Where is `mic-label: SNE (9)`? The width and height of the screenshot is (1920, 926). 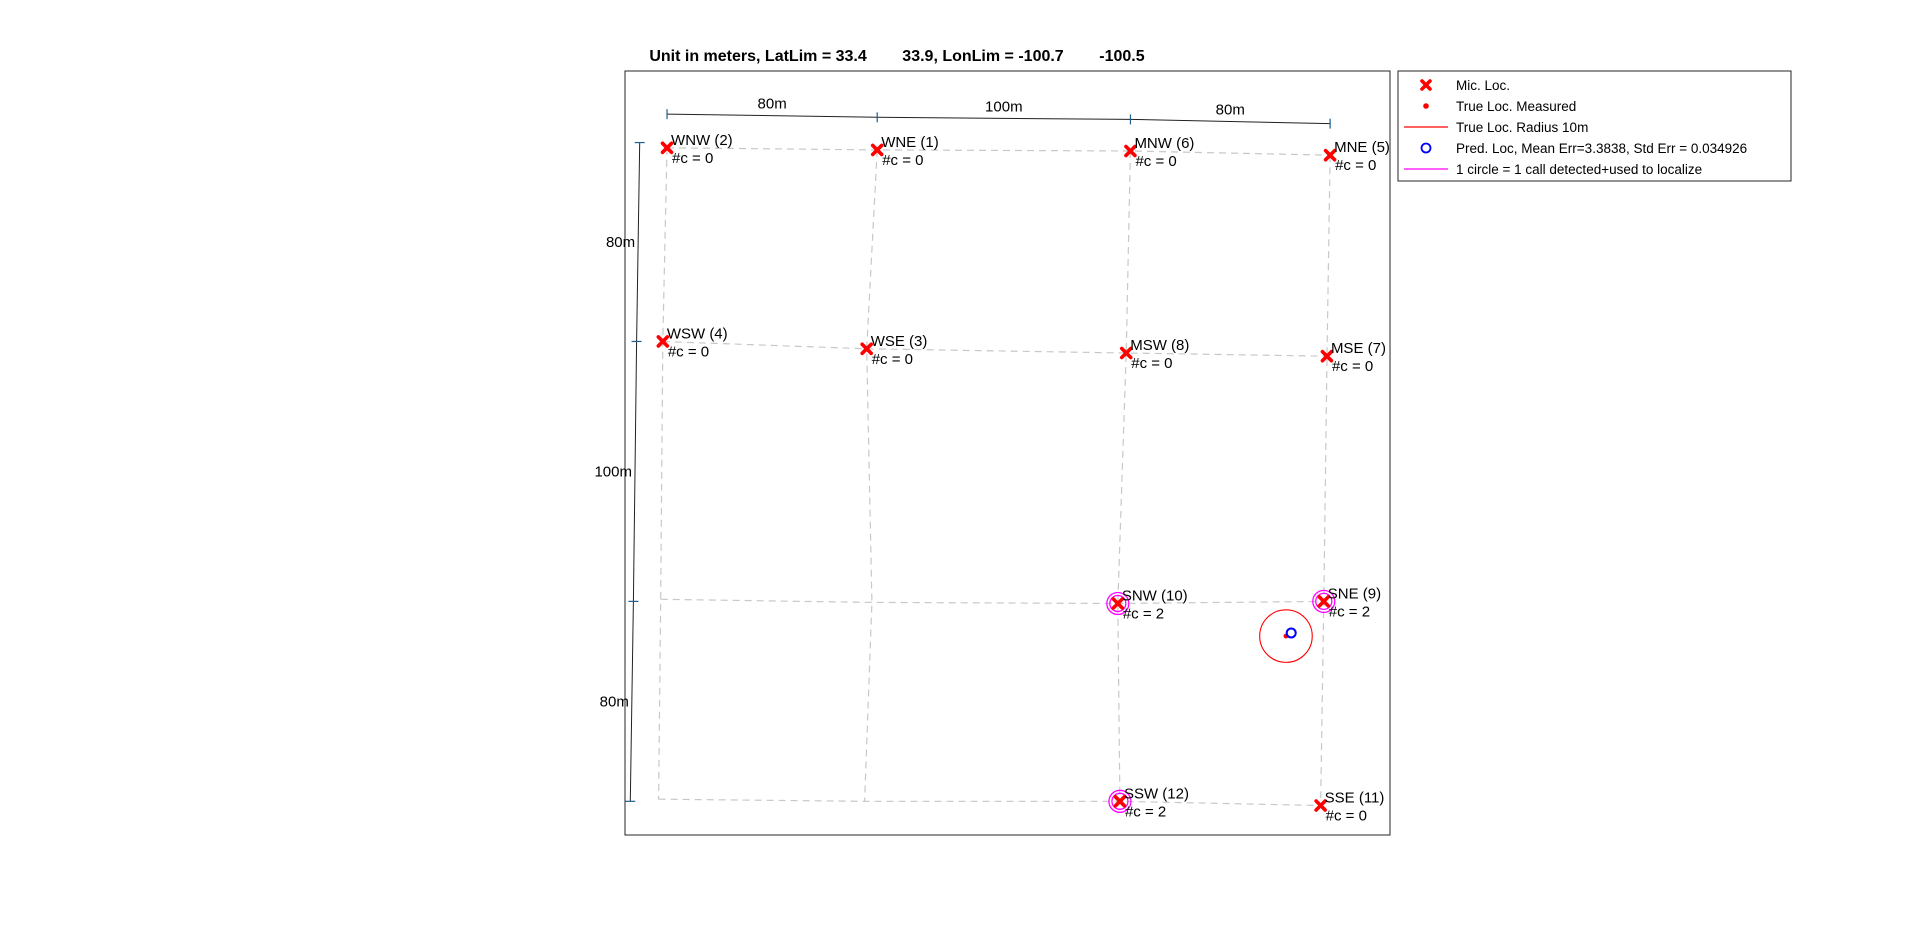
mic-label: SNE (9) is located at coordinates (1354, 593).